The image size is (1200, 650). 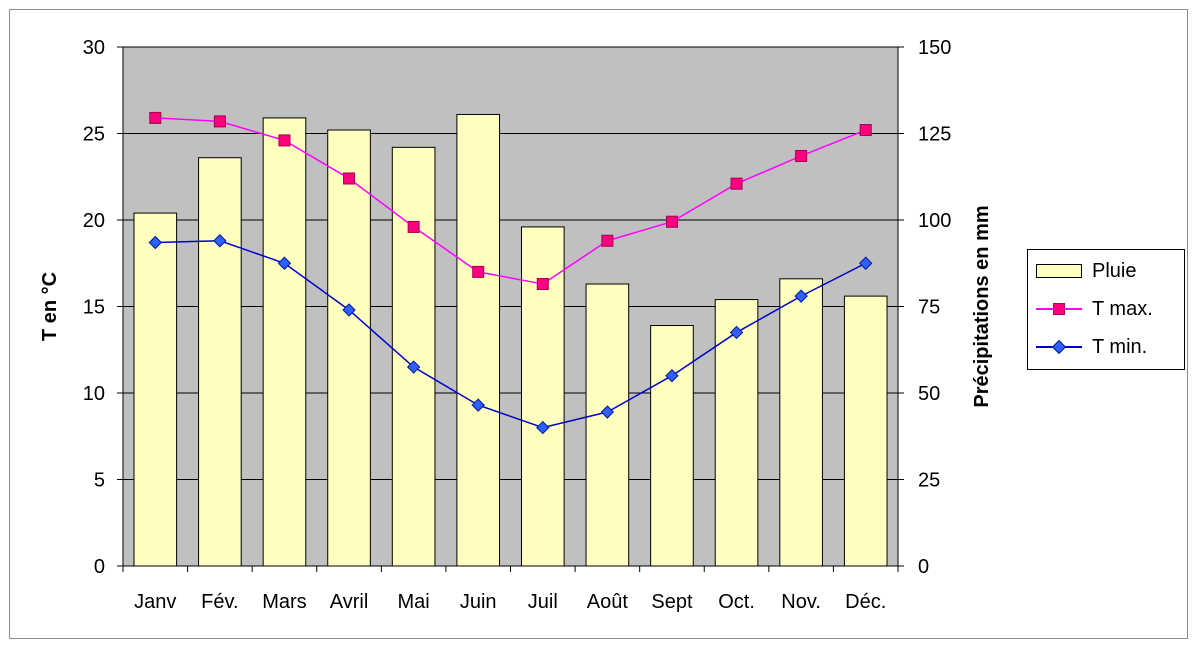 I want to click on legend: Pluie T max. T min., so click(x=1106, y=309).